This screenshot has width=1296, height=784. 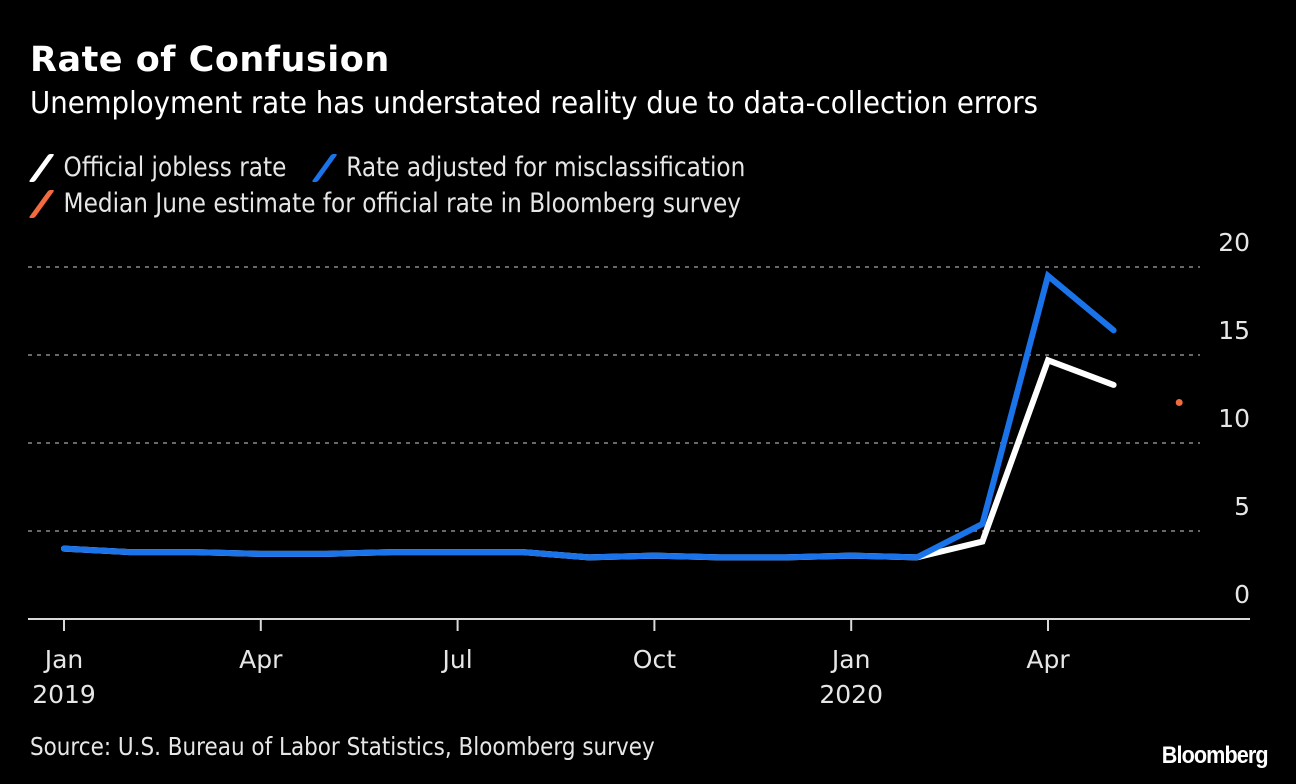 What do you see at coordinates (1242, 506) in the screenshot?
I see `y-tick-label: 5` at bounding box center [1242, 506].